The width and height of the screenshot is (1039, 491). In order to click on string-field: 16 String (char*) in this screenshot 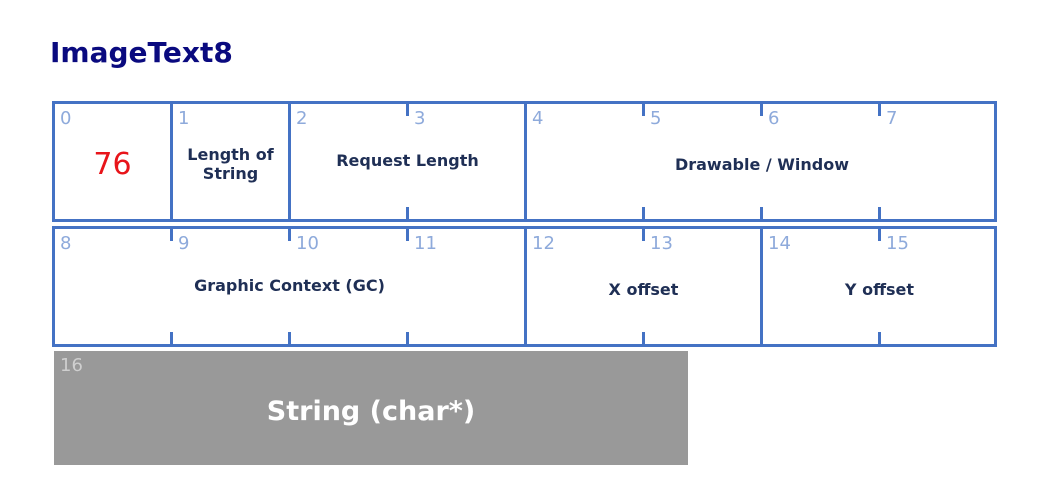, I will do `click(371, 408)`.